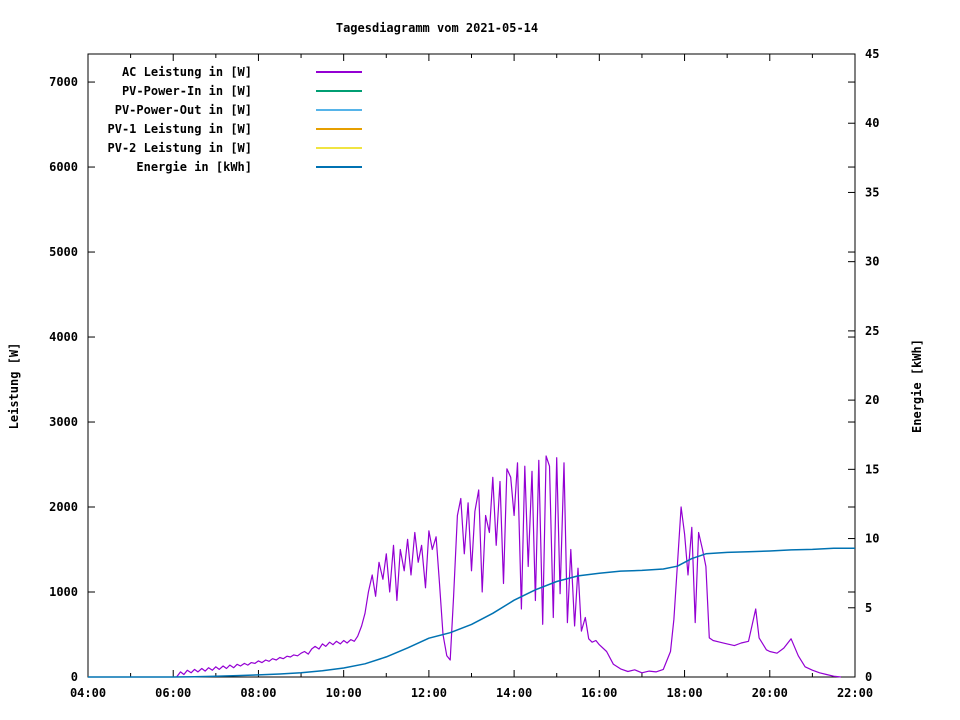 The image size is (960, 720). Describe the element at coordinates (514, 693) in the screenshot. I see `x-tick-label: 14:00` at that location.